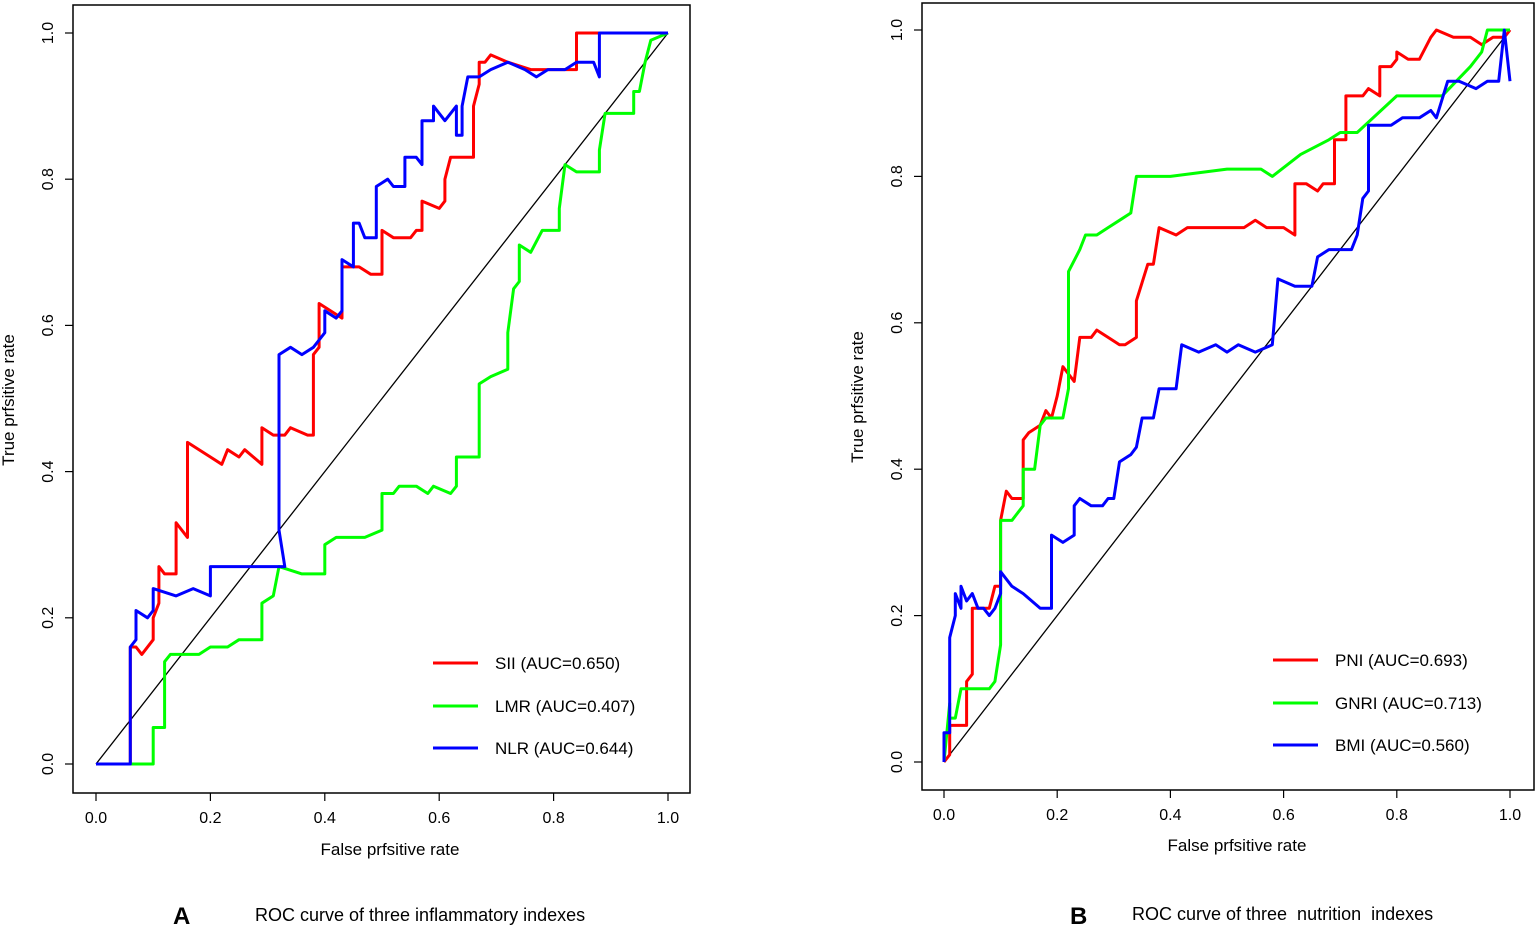 The height and width of the screenshot is (933, 1536). I want to click on x-tick-label-b-4: 0.8, so click(1397, 815).